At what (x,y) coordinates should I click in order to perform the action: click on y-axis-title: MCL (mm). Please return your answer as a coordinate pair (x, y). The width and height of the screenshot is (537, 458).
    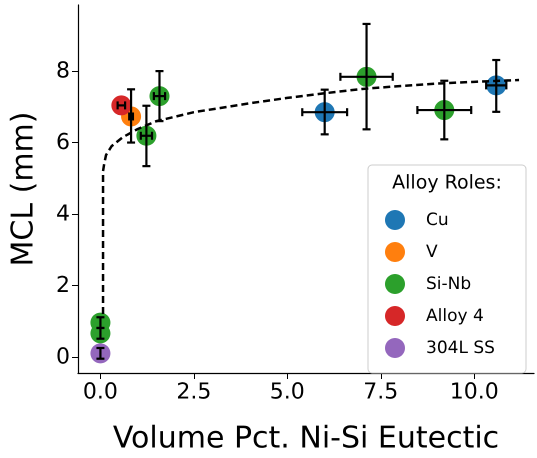
    Looking at the image, I should click on (23, 189).